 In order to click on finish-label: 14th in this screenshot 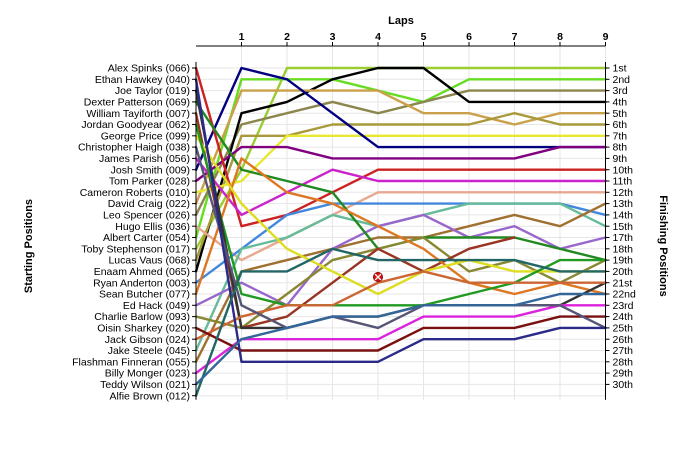, I will do `click(623, 216)`.